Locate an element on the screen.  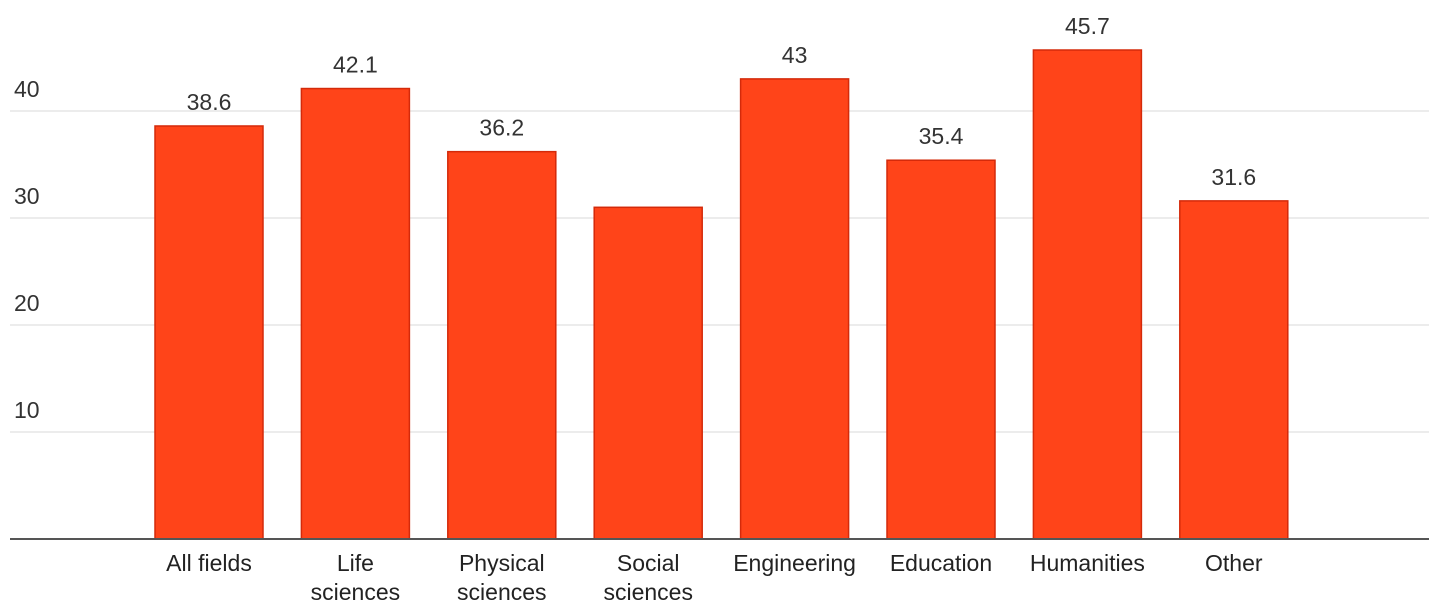
category-label-2: Life sciences is located at coordinates (355, 577).